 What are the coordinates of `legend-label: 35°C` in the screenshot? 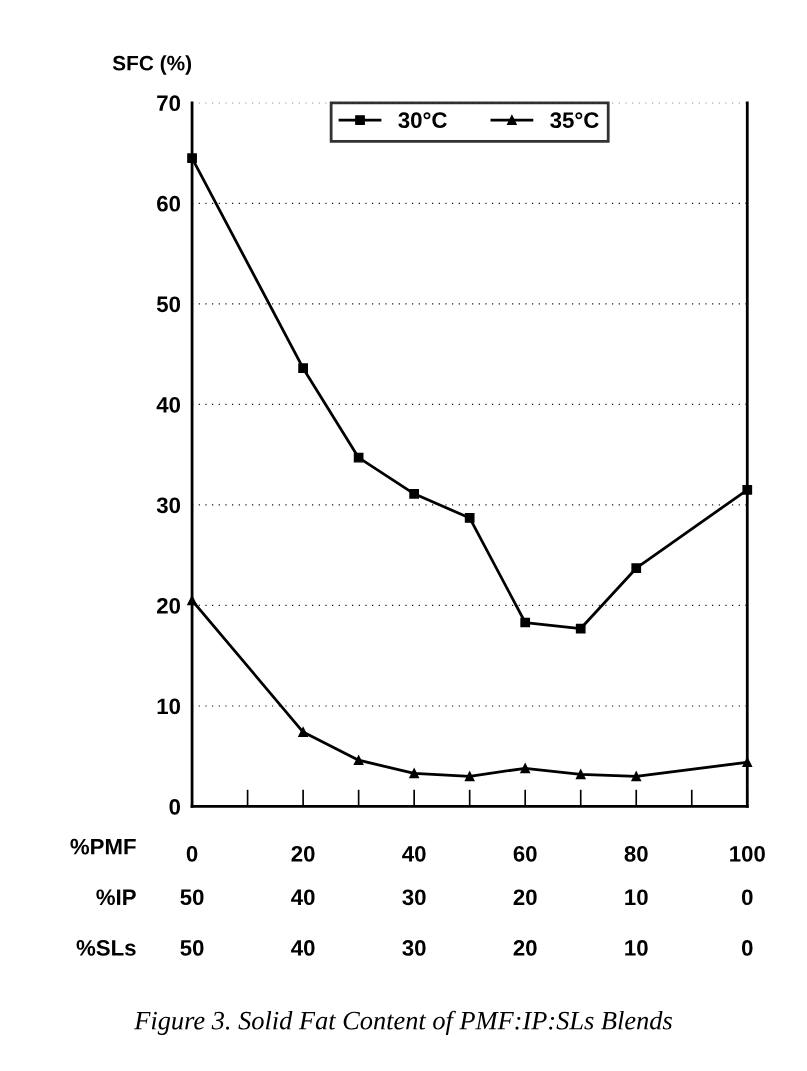 It's located at (574, 120).